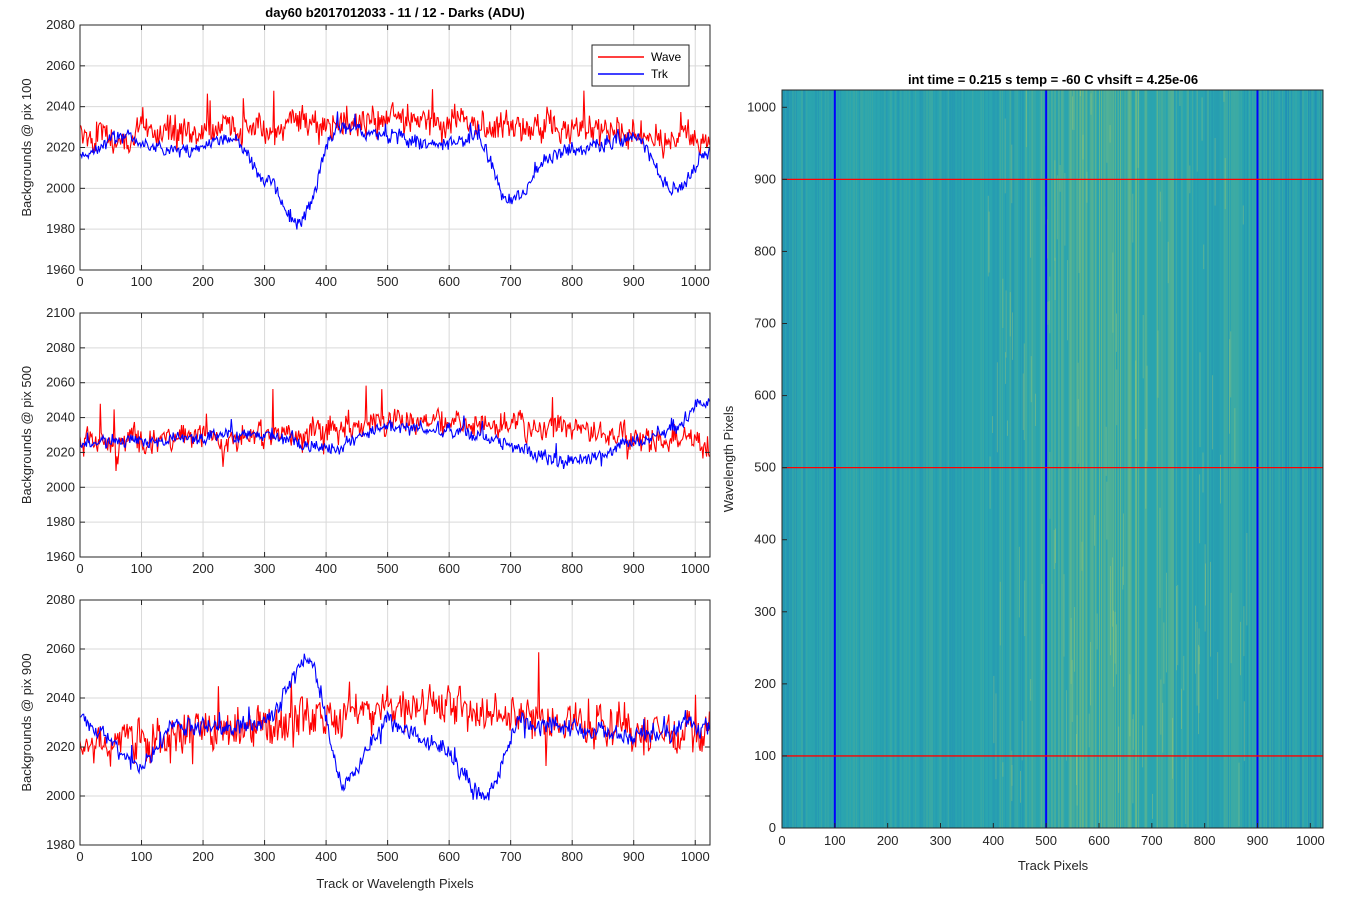 The height and width of the screenshot is (900, 1350). Describe the element at coordinates (1099, 840) in the screenshot. I see `x-tick-label: 600` at that location.